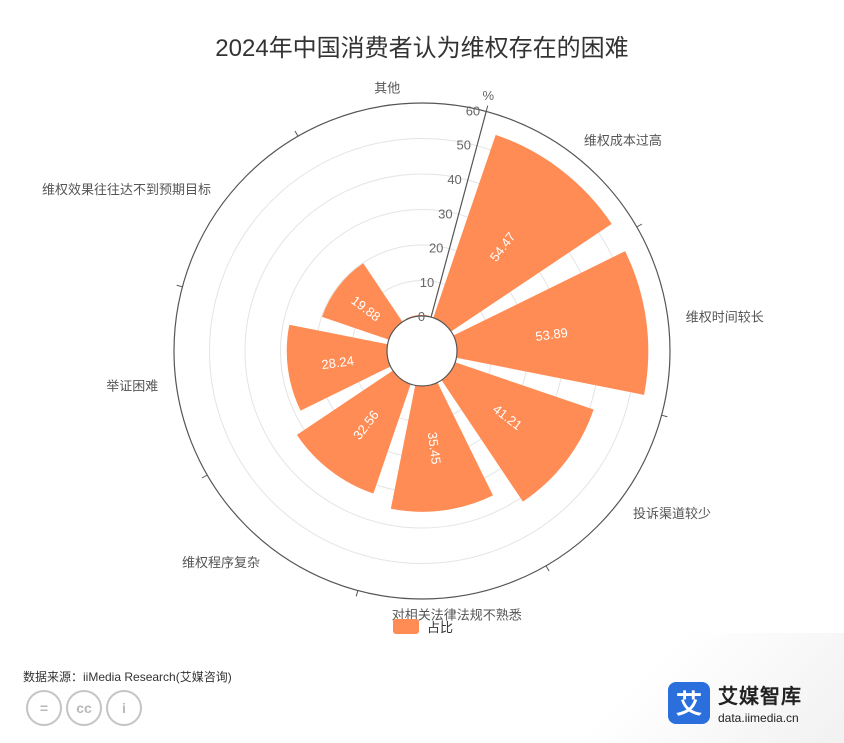  Describe the element at coordinates (423, 626) in the screenshot. I see `legend: 占比` at that location.